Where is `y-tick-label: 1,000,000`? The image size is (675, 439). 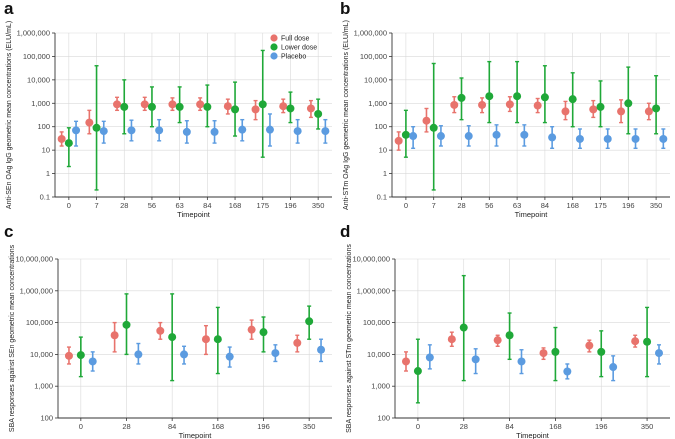 y-tick-label: 1,000,000 is located at coordinates (33, 33).